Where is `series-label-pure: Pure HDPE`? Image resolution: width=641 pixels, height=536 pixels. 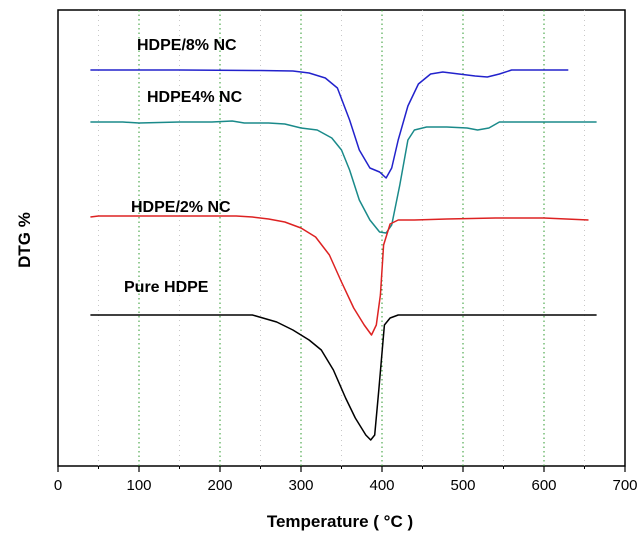
series-label-pure: Pure HDPE is located at coordinates (166, 287).